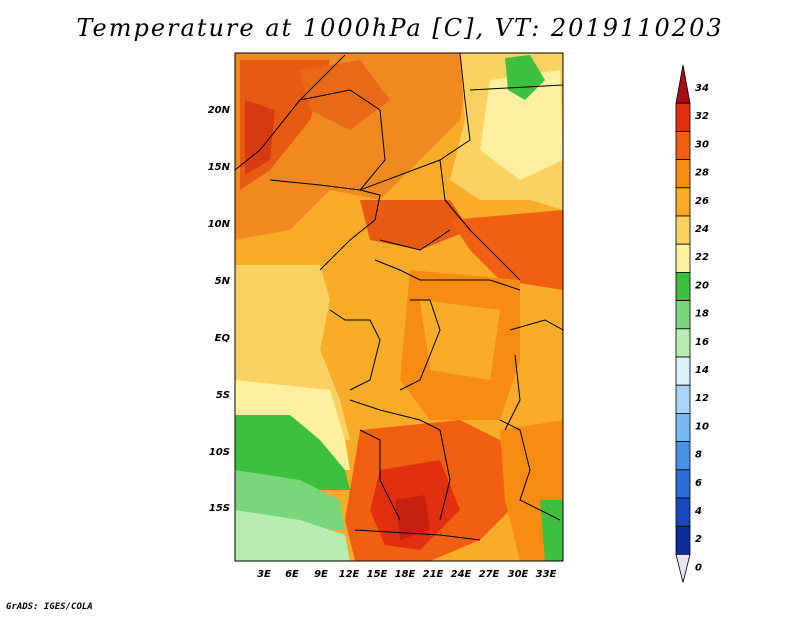  Describe the element at coordinates (219, 110) in the screenshot. I see `lat-label: 20N` at that location.